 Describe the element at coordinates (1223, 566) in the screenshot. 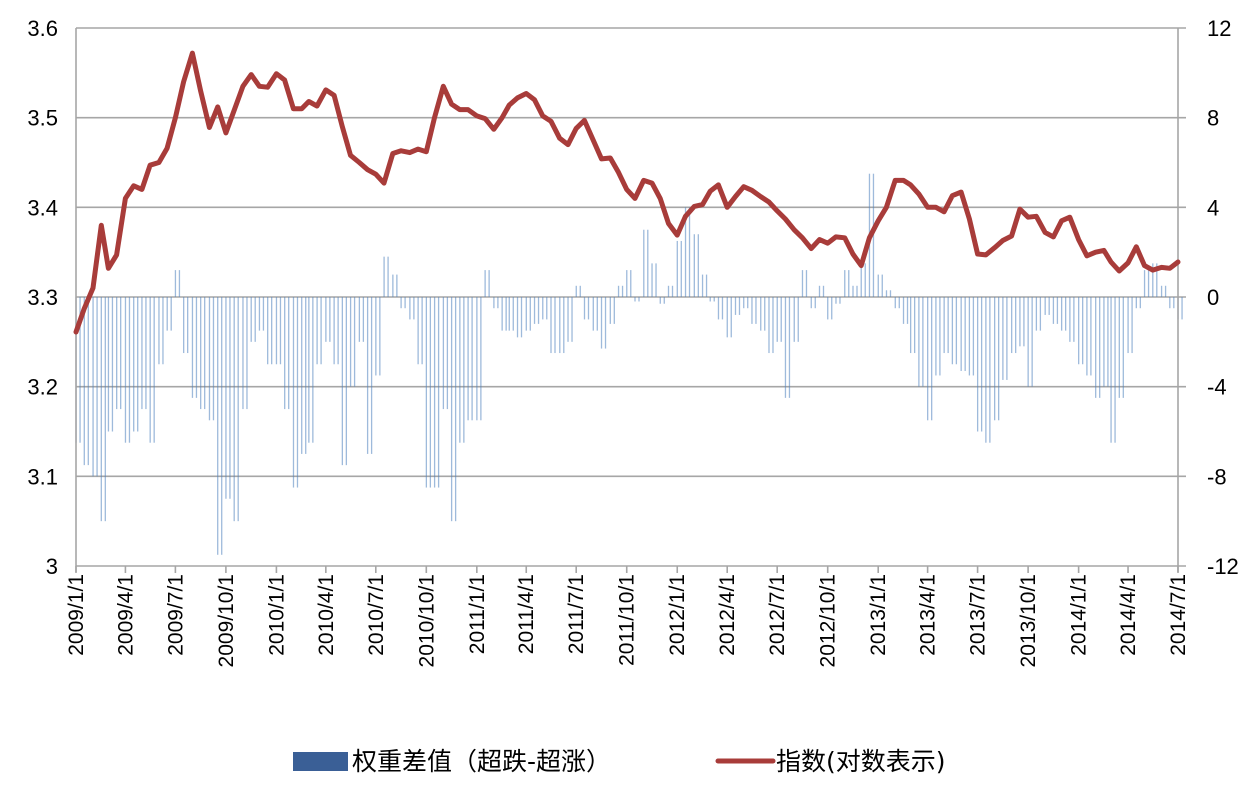

I see `right-tick-label: -12` at that location.